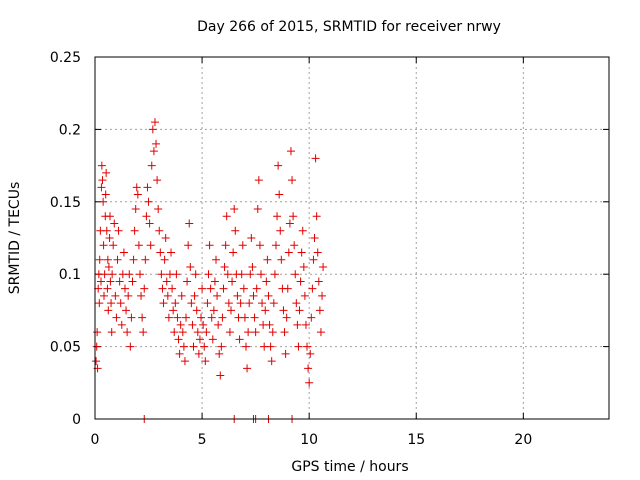  I want to click on y-tick-label: 0.2, so click(70, 130).